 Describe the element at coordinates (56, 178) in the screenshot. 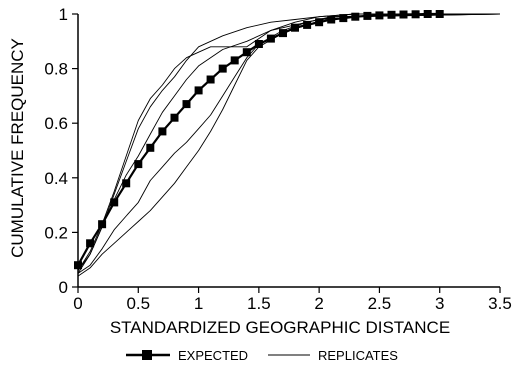

I see `y-tick-label: 0.4` at that location.